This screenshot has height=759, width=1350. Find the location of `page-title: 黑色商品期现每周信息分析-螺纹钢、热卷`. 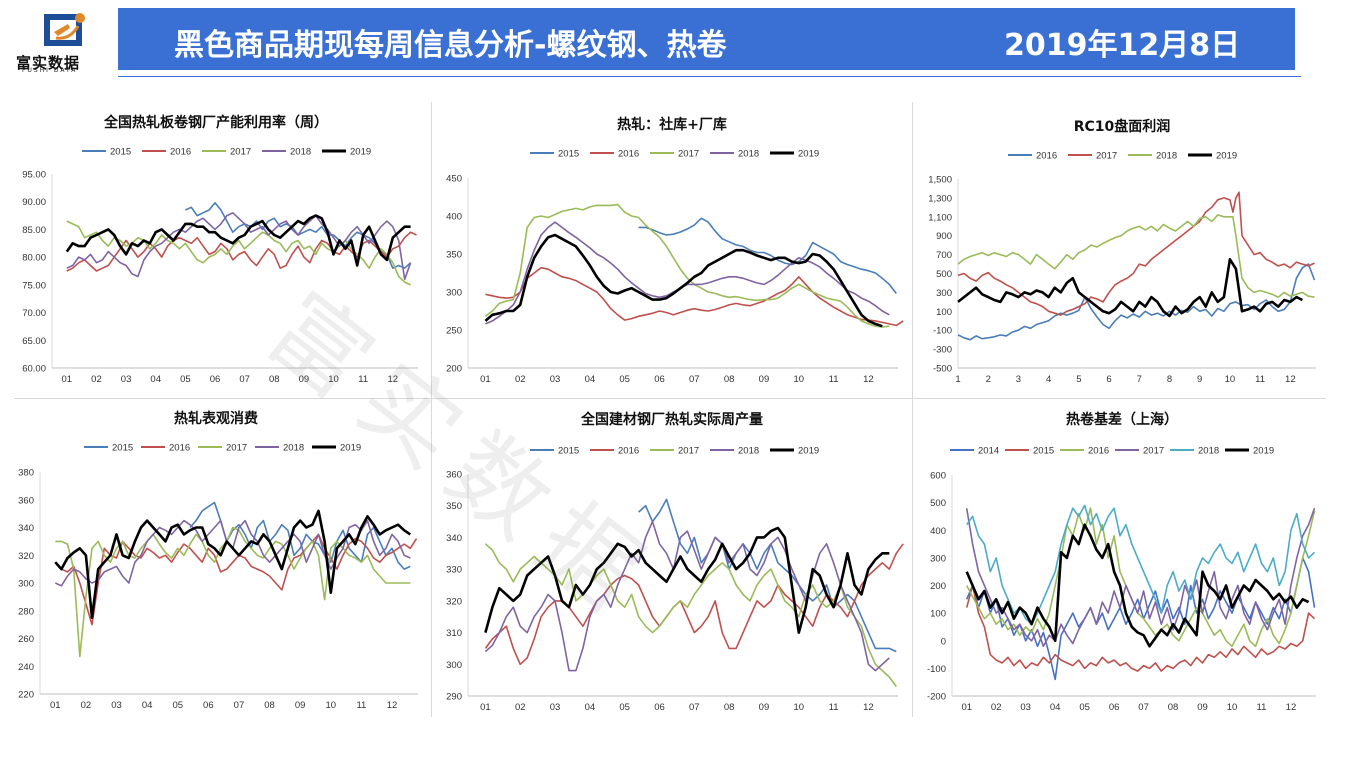

page-title: 黑色商品期现每周信息分析-螺纹钢、热卷 is located at coordinates (450, 45).